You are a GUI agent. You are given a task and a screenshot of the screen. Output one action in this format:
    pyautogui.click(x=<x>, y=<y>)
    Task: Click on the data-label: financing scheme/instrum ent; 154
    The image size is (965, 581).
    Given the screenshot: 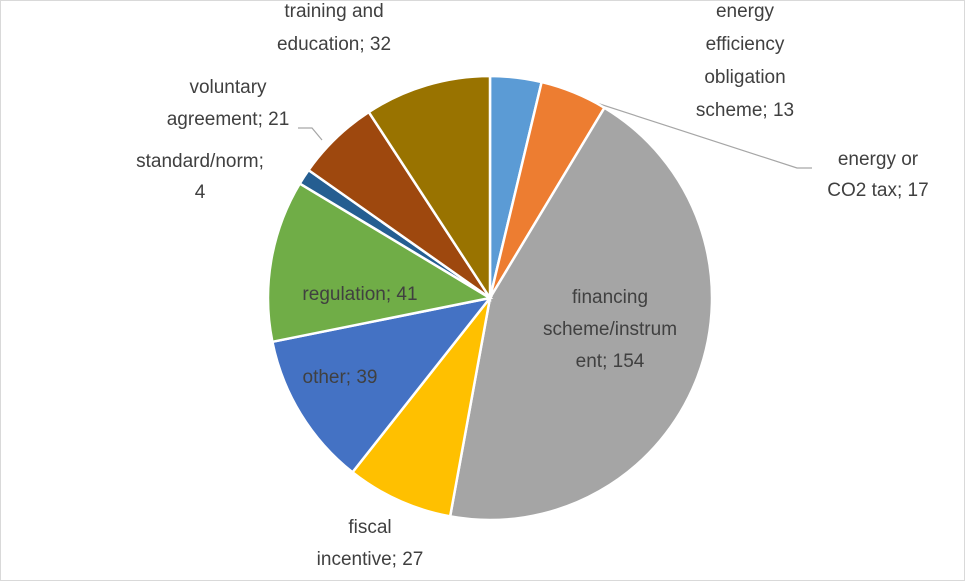 What is the action you would take?
    pyautogui.click(x=610, y=329)
    